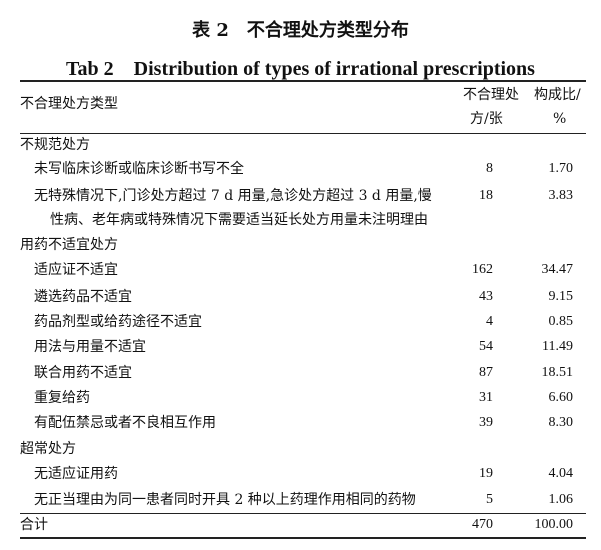 This screenshot has height=550, width=601. I want to click on table-row: 性病、老年病或特殊情况下需要适当延长处方用量未注明理由, so click(303, 220).